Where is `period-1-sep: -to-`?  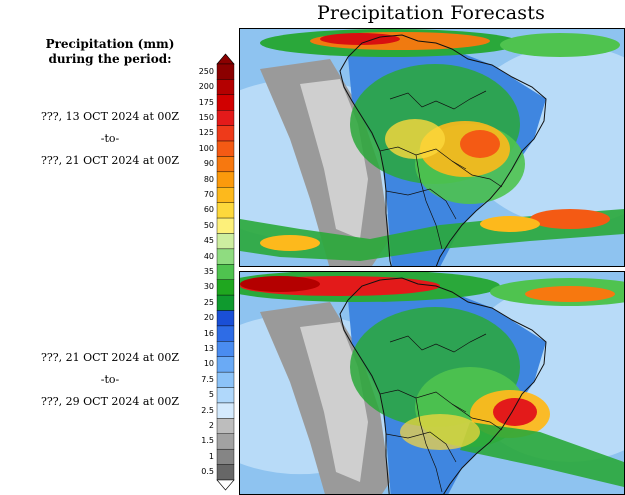 period-1-sep: -to- is located at coordinates (110, 138).